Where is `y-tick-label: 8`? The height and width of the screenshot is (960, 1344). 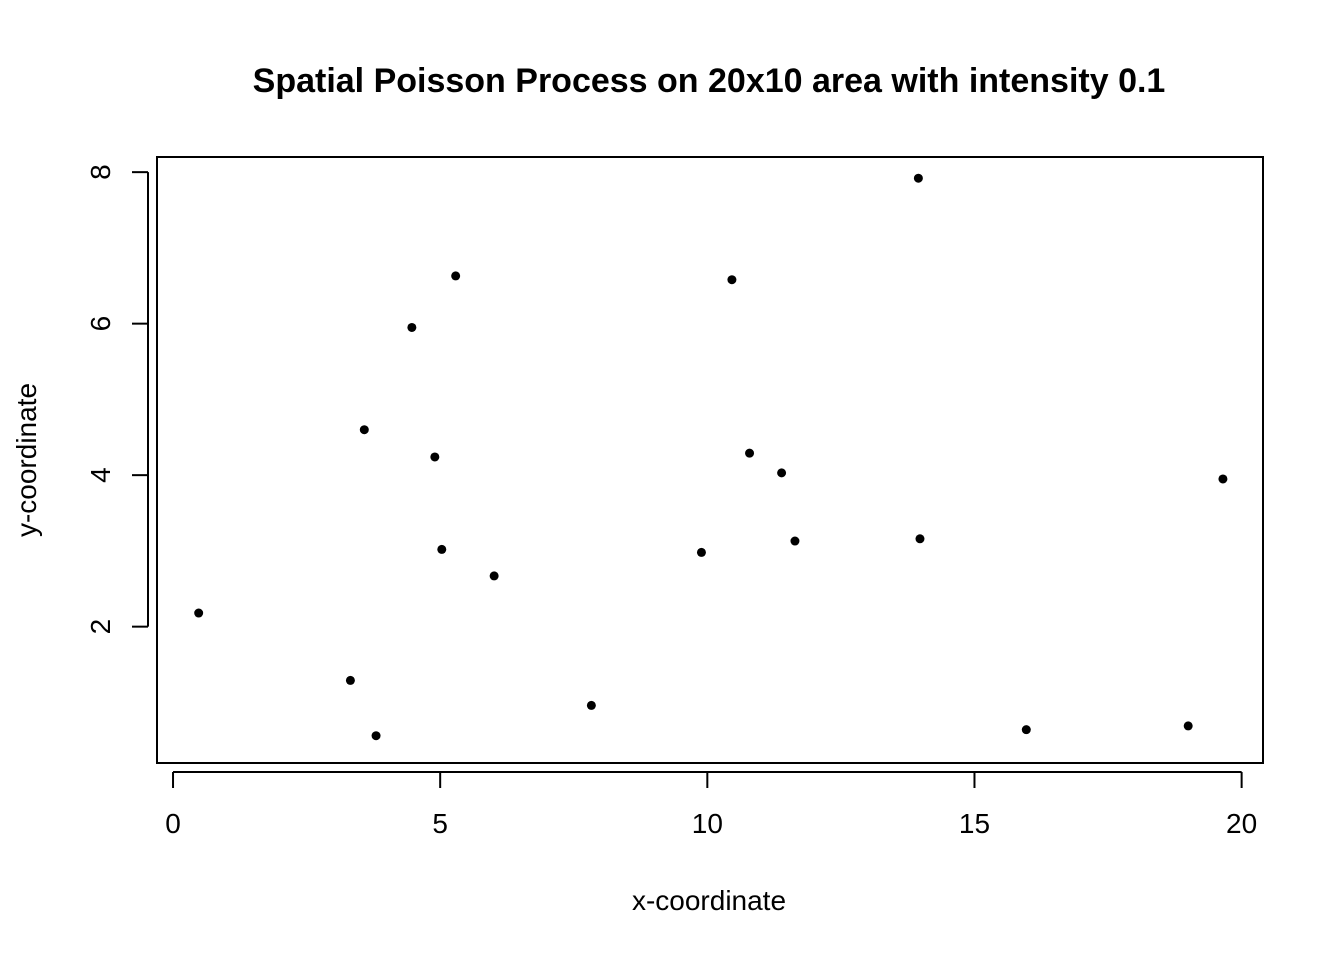 y-tick-label: 8 is located at coordinates (100, 172).